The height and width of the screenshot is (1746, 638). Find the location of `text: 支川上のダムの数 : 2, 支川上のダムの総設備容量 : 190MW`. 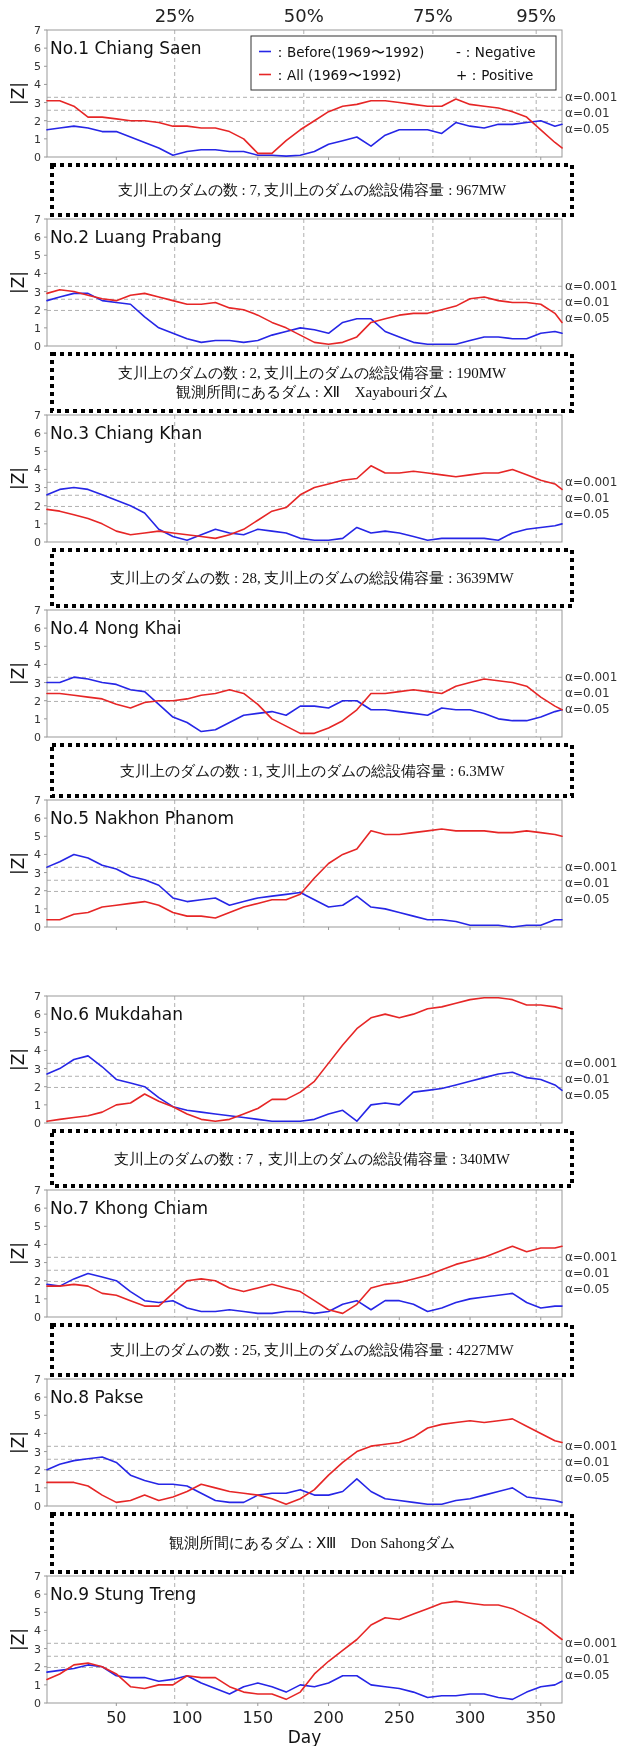

text: 支川上のダムの数 : 2, 支川上のダムの総設備容量 : 190MW is located at coordinates (312, 373).